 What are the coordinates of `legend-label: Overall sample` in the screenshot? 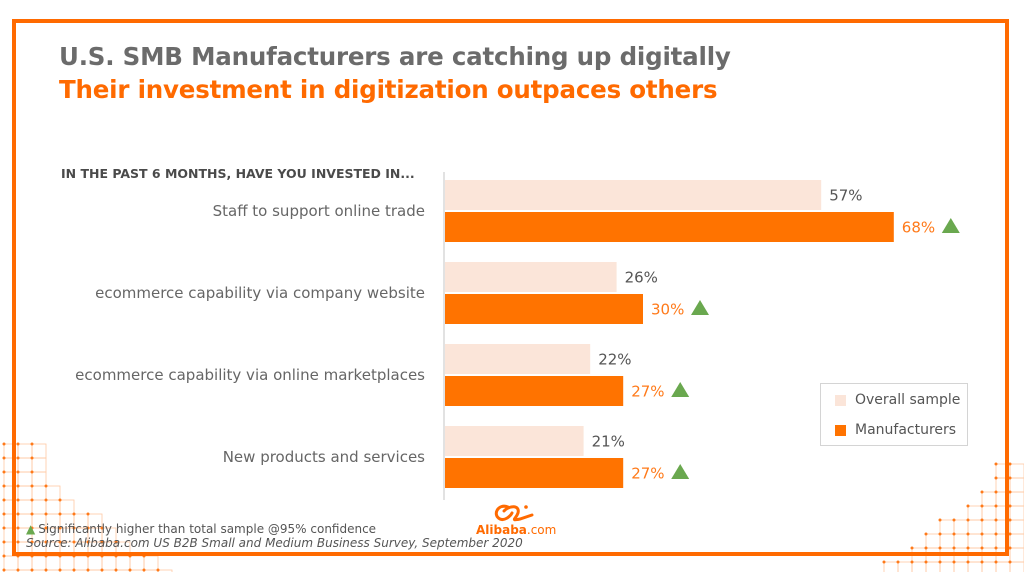 It's located at (908, 400).